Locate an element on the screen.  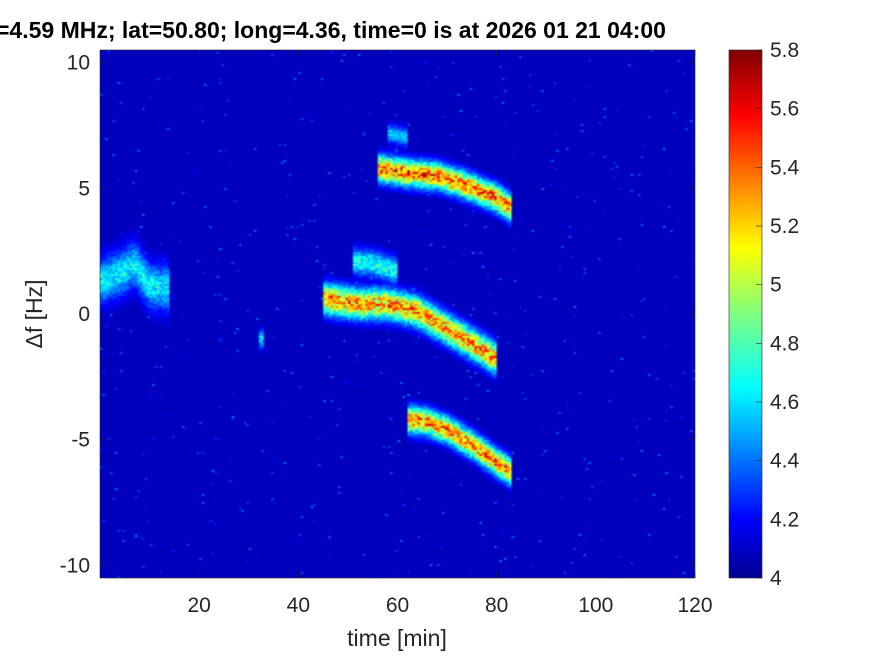
colorbar-tick-label: 5.8 is located at coordinates (784, 50).